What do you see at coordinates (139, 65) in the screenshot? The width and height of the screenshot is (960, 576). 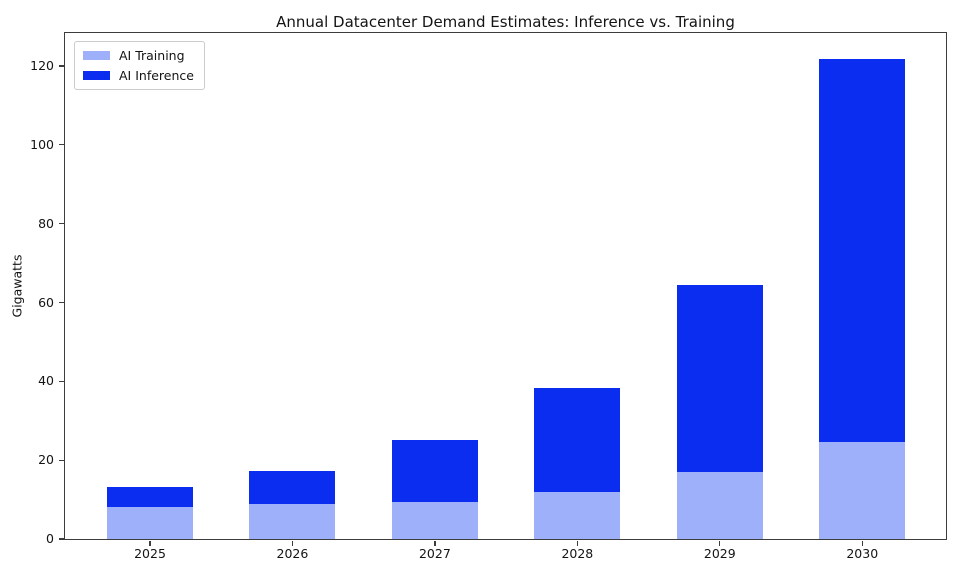 I see `legend: AI Training AI Inference` at bounding box center [139, 65].